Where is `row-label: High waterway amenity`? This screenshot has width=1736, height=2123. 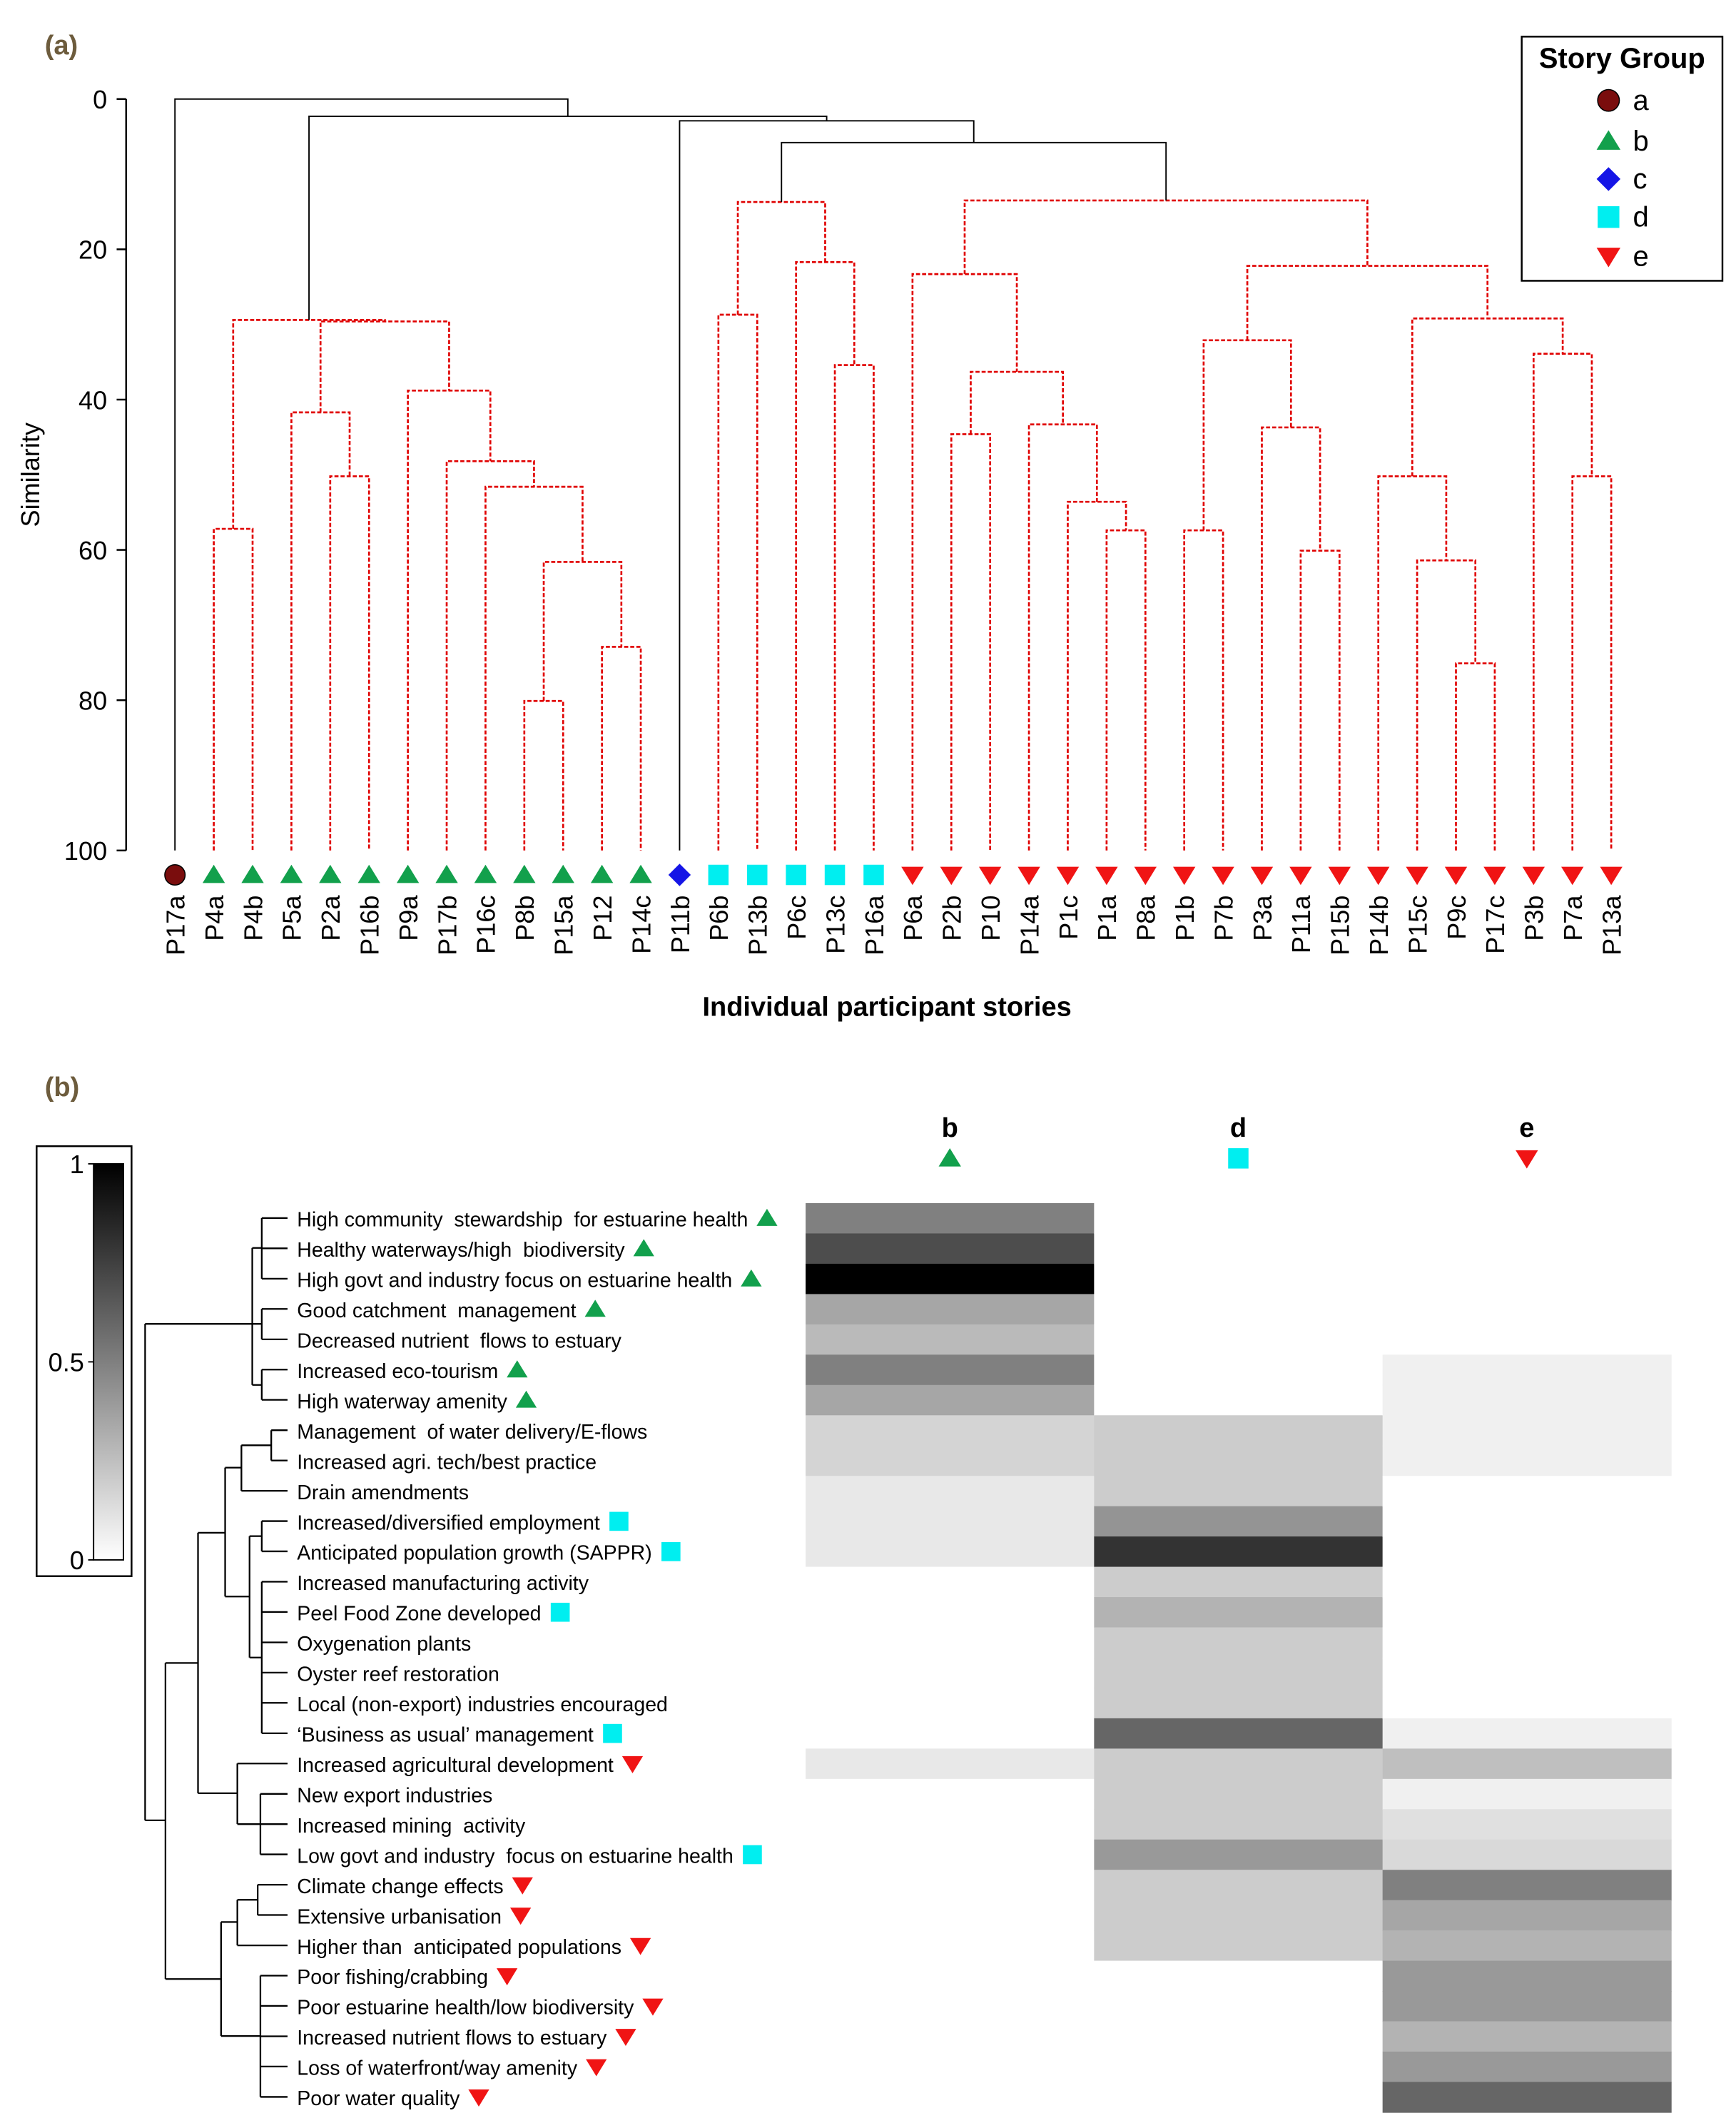
row-label: High waterway amenity is located at coordinates (402, 1402).